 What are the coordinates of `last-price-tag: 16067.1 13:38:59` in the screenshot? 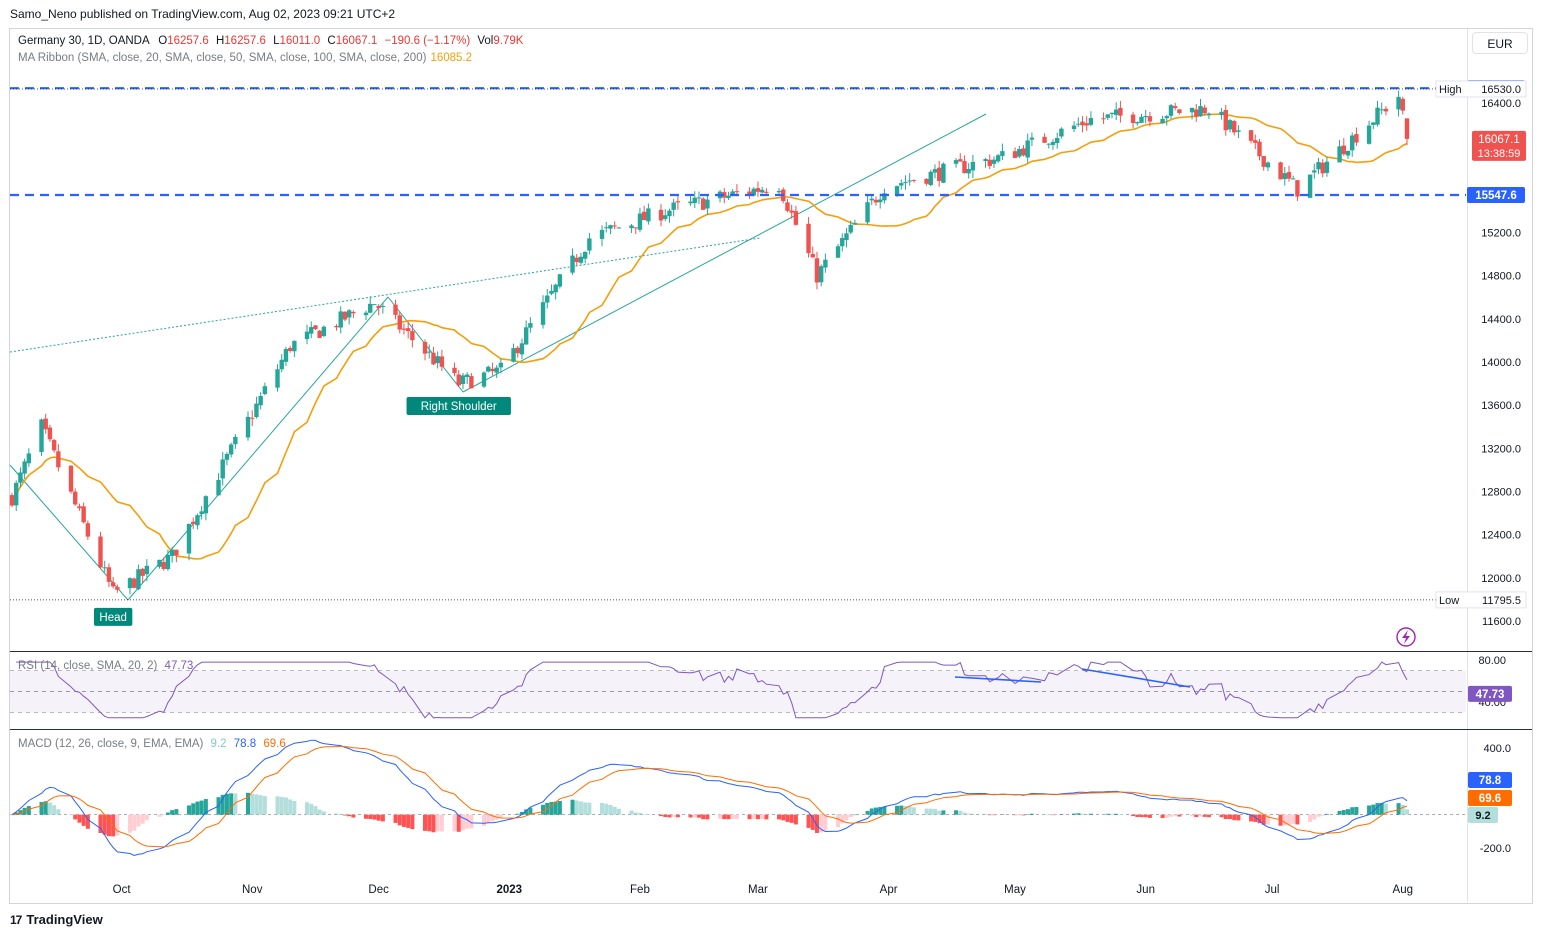 It's located at (1499, 145).